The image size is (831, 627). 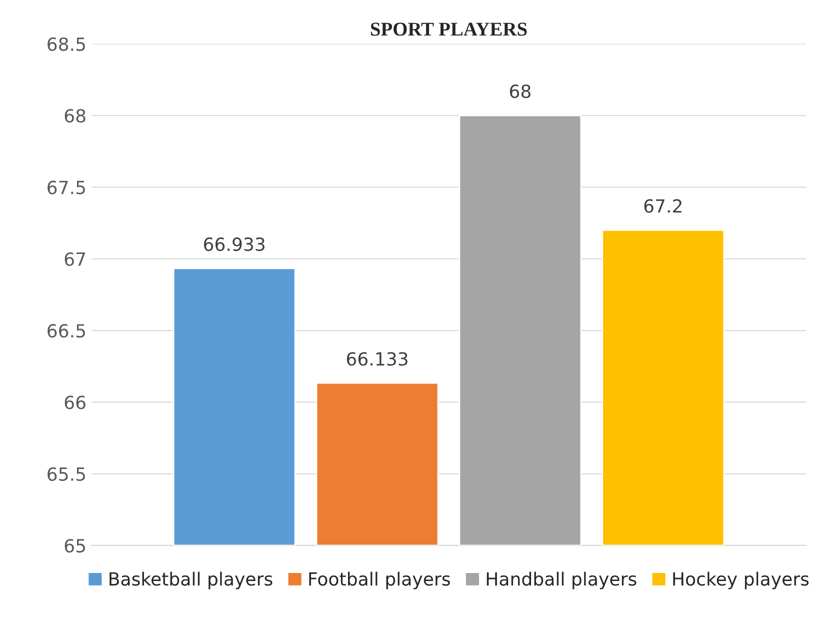 What do you see at coordinates (663, 206) in the screenshot?
I see `data-label: 67.2` at bounding box center [663, 206].